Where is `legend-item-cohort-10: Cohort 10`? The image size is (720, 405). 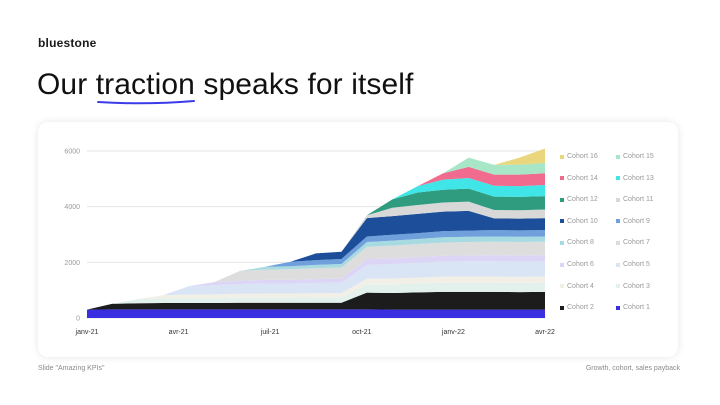
legend-item-cohort-10: Cohort 10 is located at coordinates (579, 221).